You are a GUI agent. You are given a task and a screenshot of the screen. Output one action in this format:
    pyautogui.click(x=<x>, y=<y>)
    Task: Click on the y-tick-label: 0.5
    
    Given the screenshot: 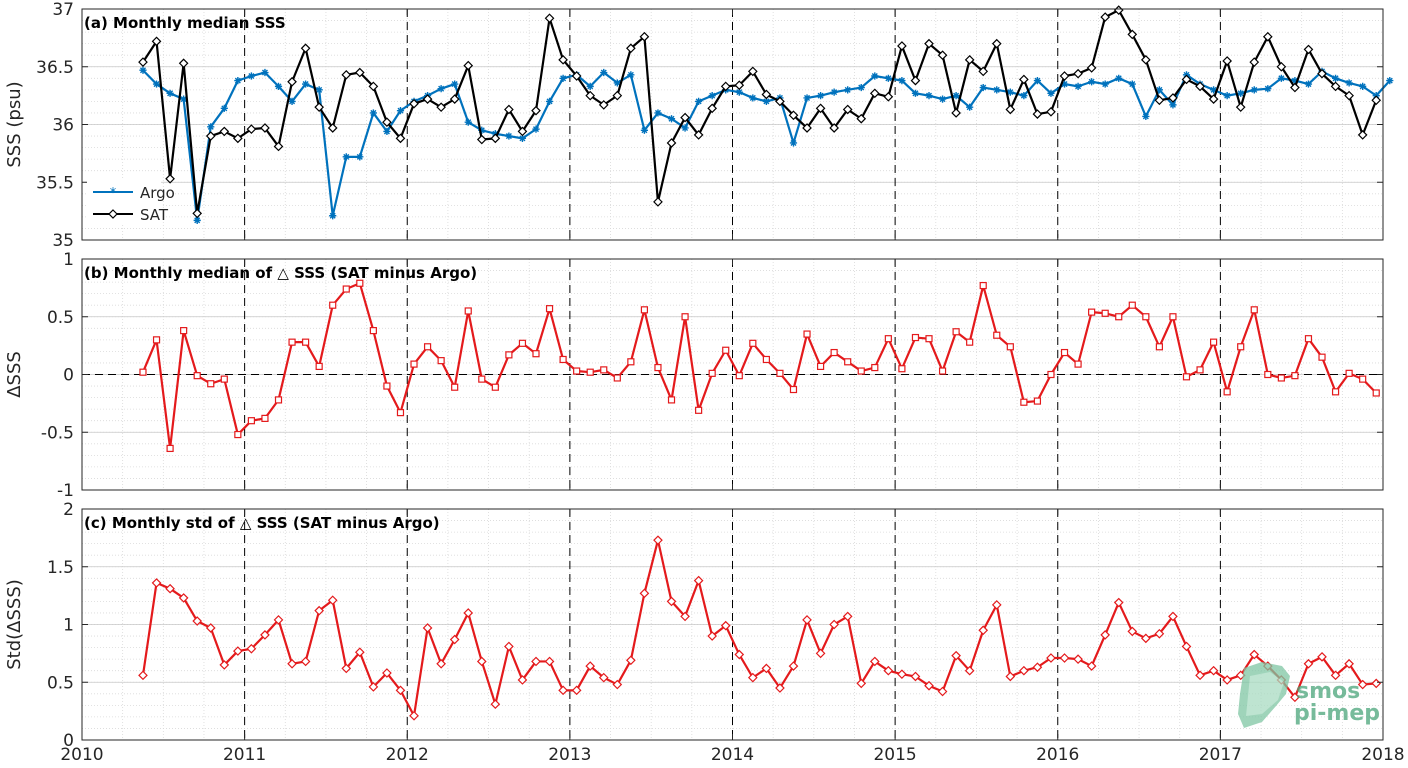 What is the action you would take?
    pyautogui.click(x=60, y=318)
    